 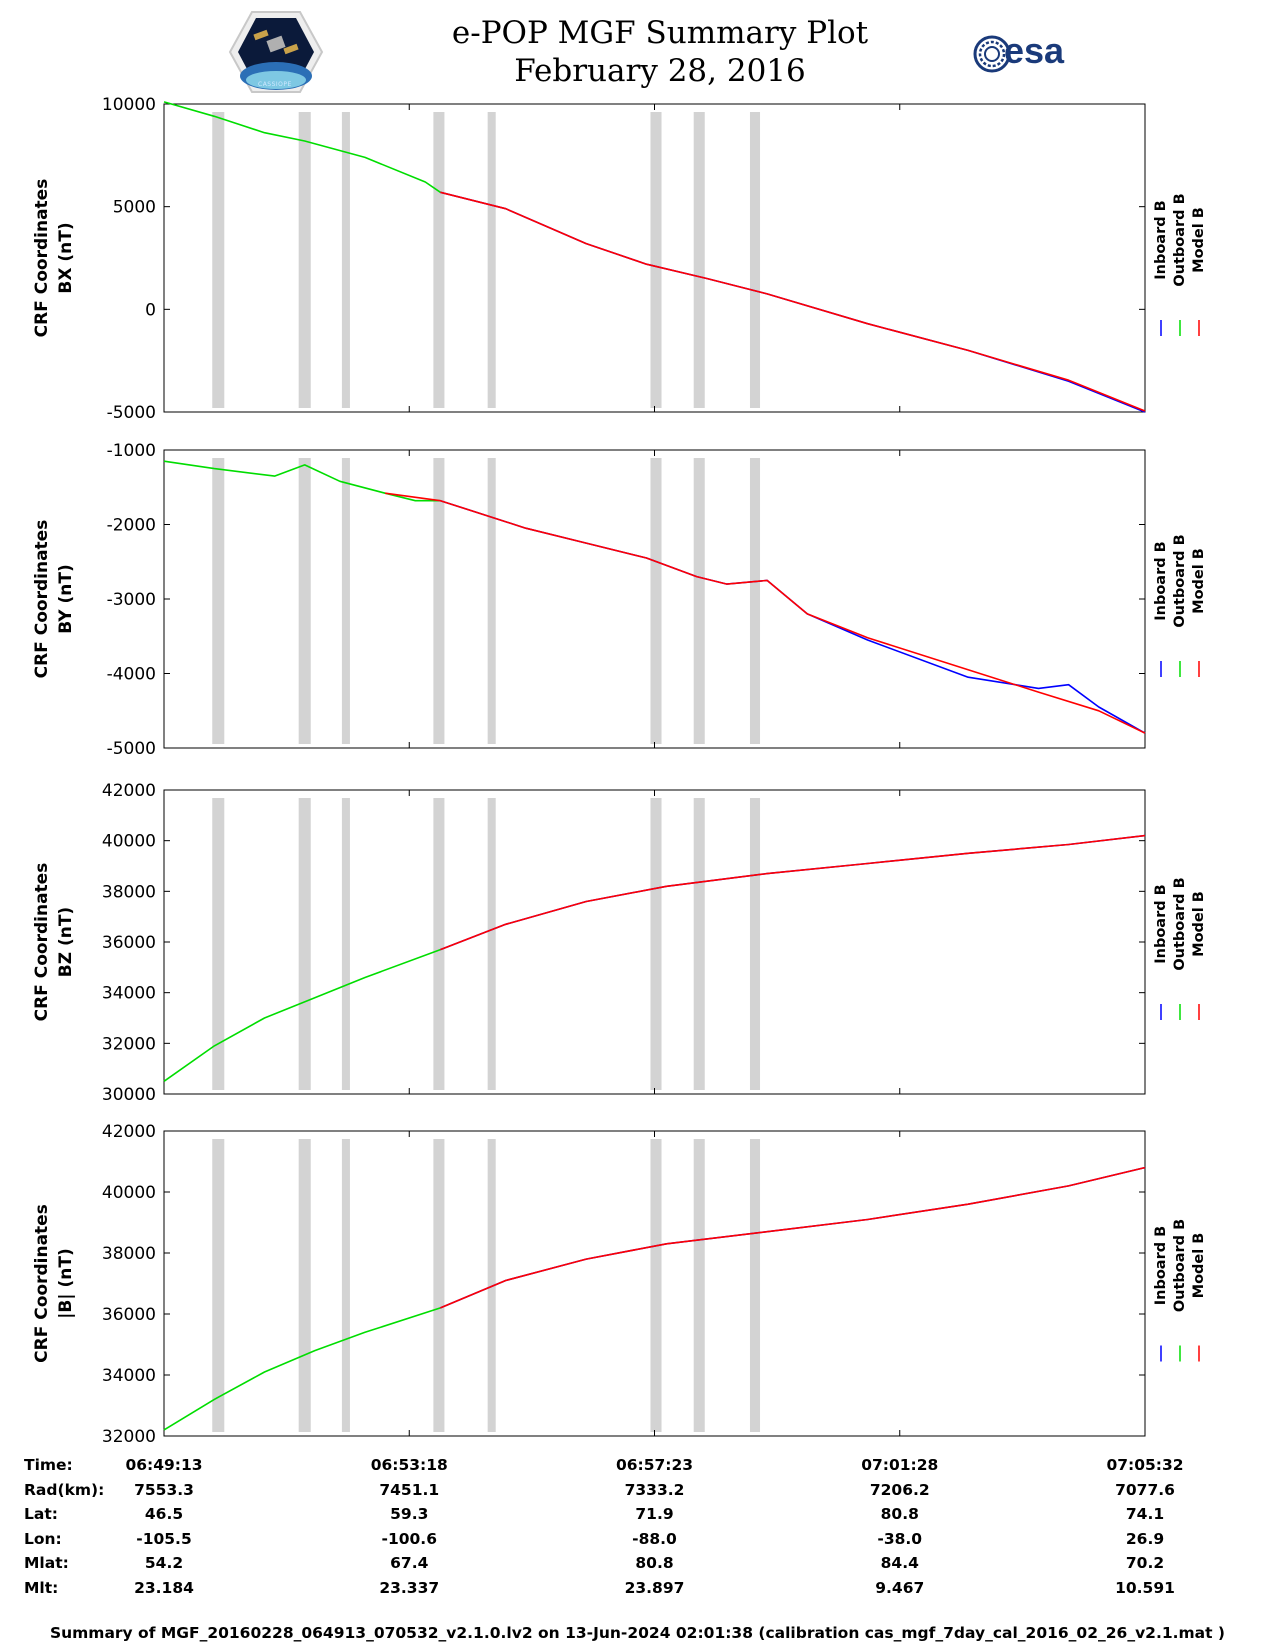 What do you see at coordinates (654, 1587) in the screenshot?
I see `info-cell: 23.897` at bounding box center [654, 1587].